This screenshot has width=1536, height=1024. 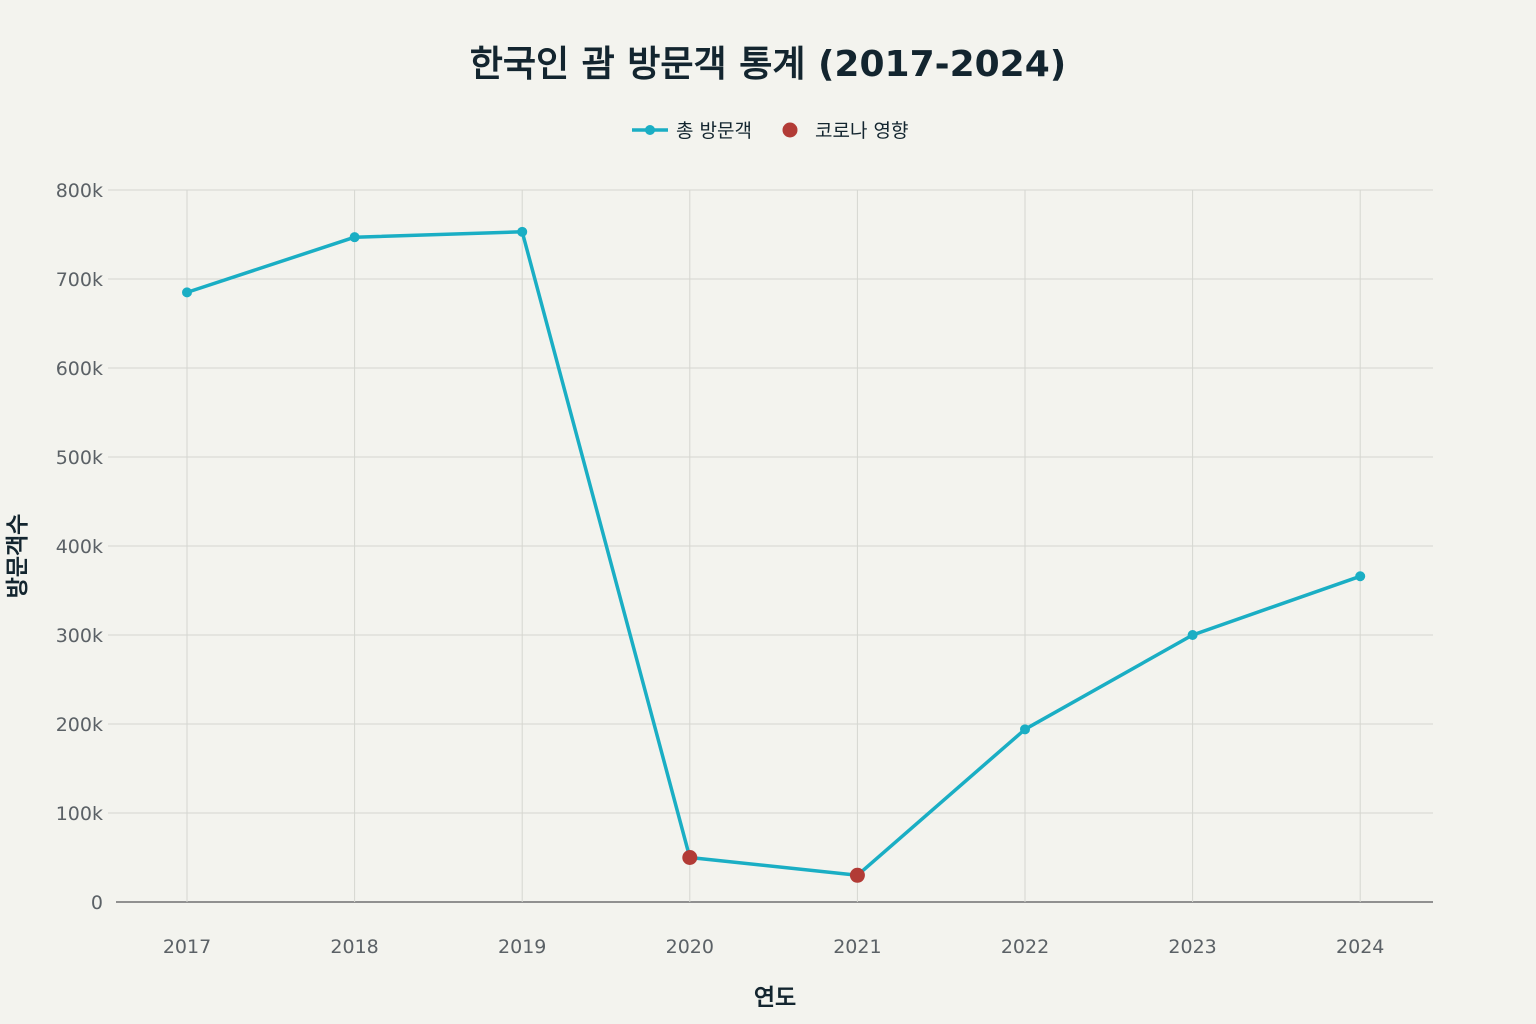 I want to click on y-tick-label: 500k, so click(x=79, y=458).